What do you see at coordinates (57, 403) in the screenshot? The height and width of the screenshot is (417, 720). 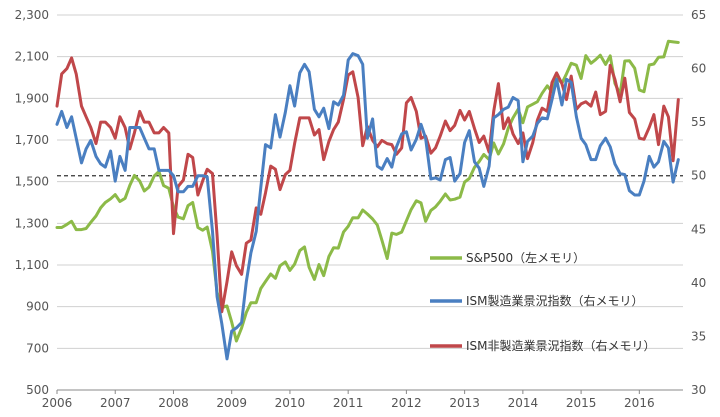 I see `x-tick-label: 2006` at bounding box center [57, 403].